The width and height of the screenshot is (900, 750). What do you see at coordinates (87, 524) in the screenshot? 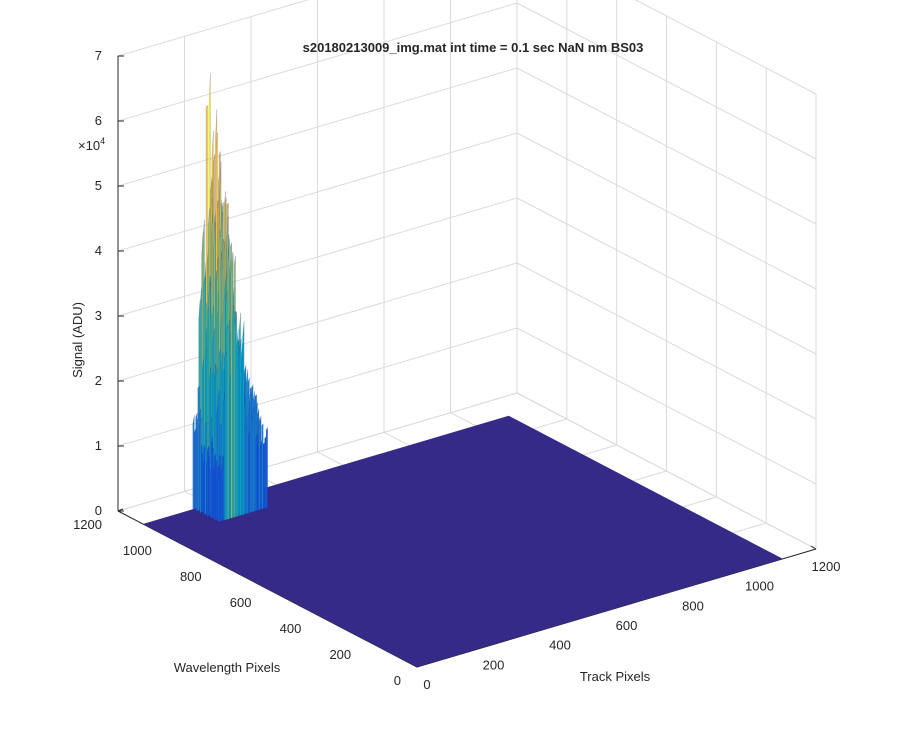
I see `y-tick-label: 1200` at bounding box center [87, 524].